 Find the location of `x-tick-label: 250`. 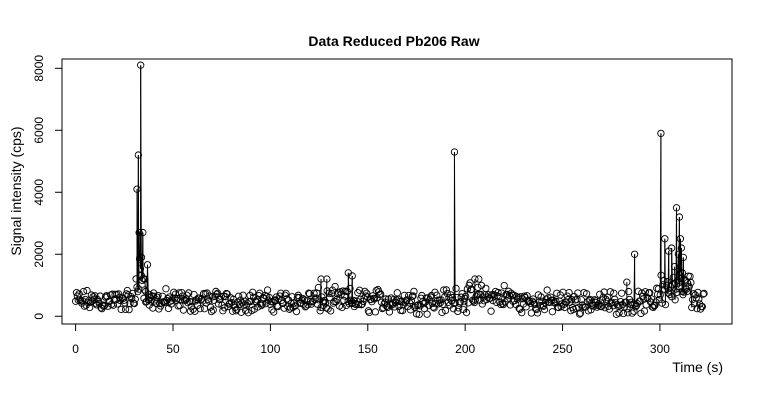

x-tick-label: 250 is located at coordinates (563, 349).